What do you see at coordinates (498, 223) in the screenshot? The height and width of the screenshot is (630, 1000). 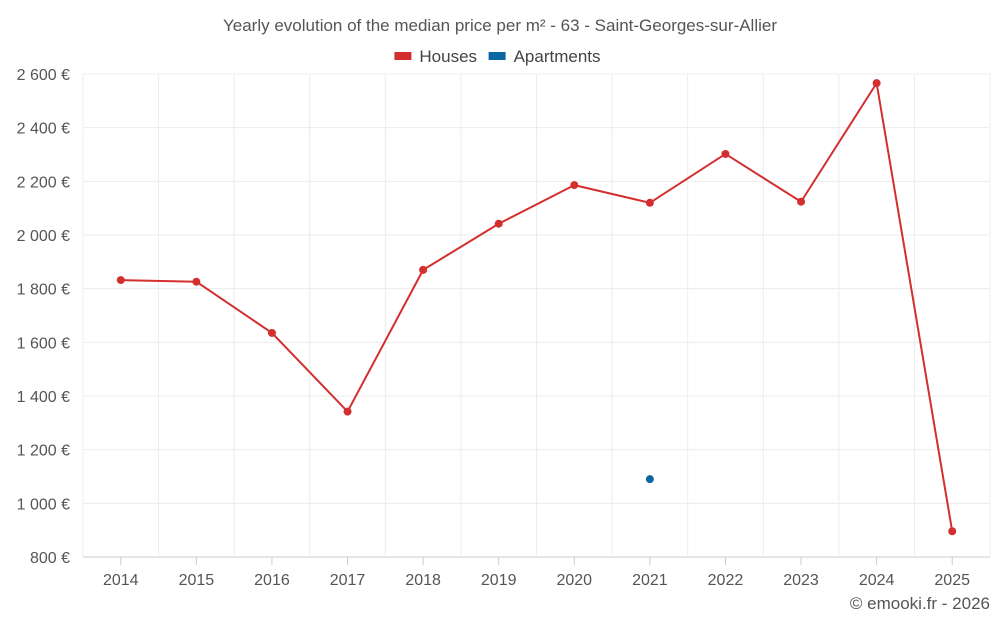 I see `data-point-houses-2019` at bounding box center [498, 223].